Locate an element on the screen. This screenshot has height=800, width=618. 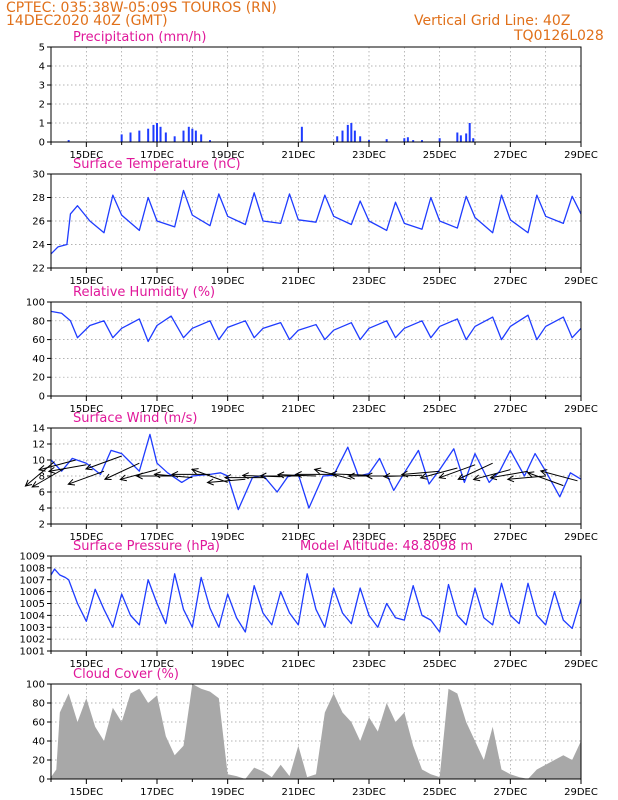
y-tick-label: 1004 is located at coordinates (32, 616).